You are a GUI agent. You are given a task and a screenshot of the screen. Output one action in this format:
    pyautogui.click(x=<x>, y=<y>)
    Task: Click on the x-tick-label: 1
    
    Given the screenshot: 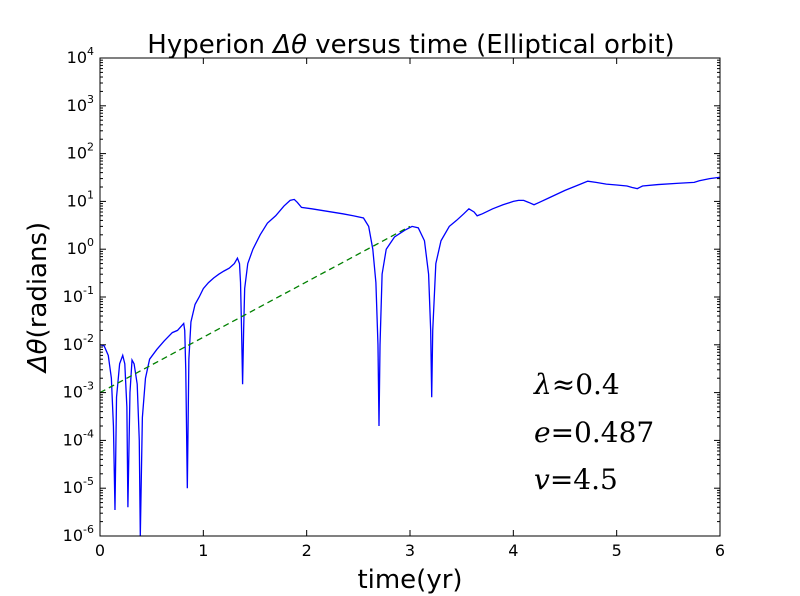 What is the action you would take?
    pyautogui.click(x=203, y=550)
    